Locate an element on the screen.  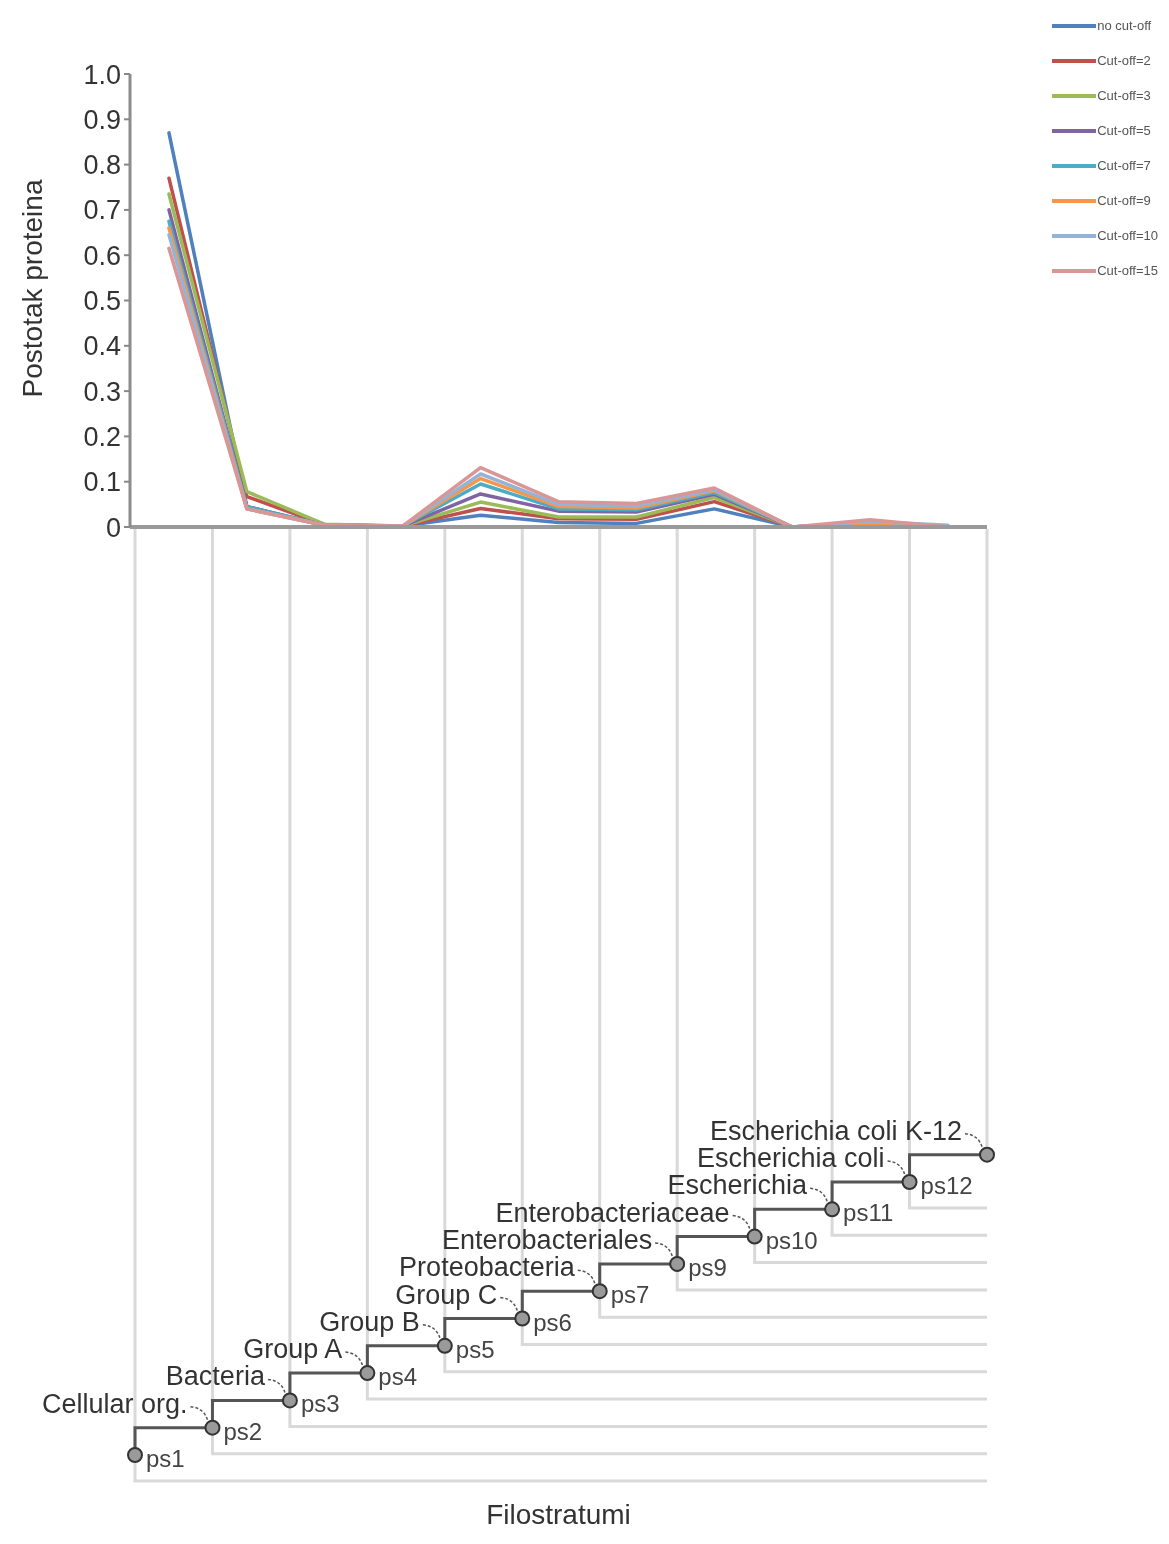
text: ps1 is located at coordinates (165, 1458).